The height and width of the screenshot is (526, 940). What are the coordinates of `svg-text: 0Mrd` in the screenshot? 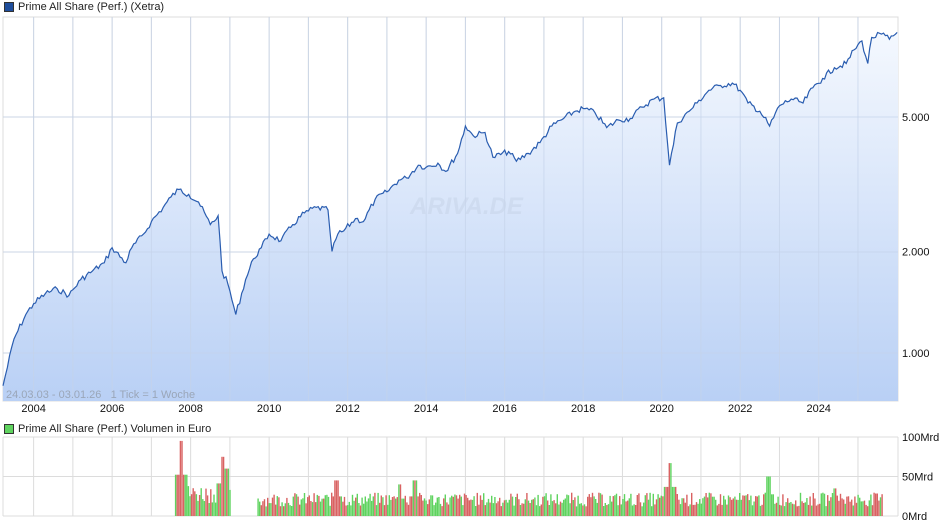 It's located at (914, 517).